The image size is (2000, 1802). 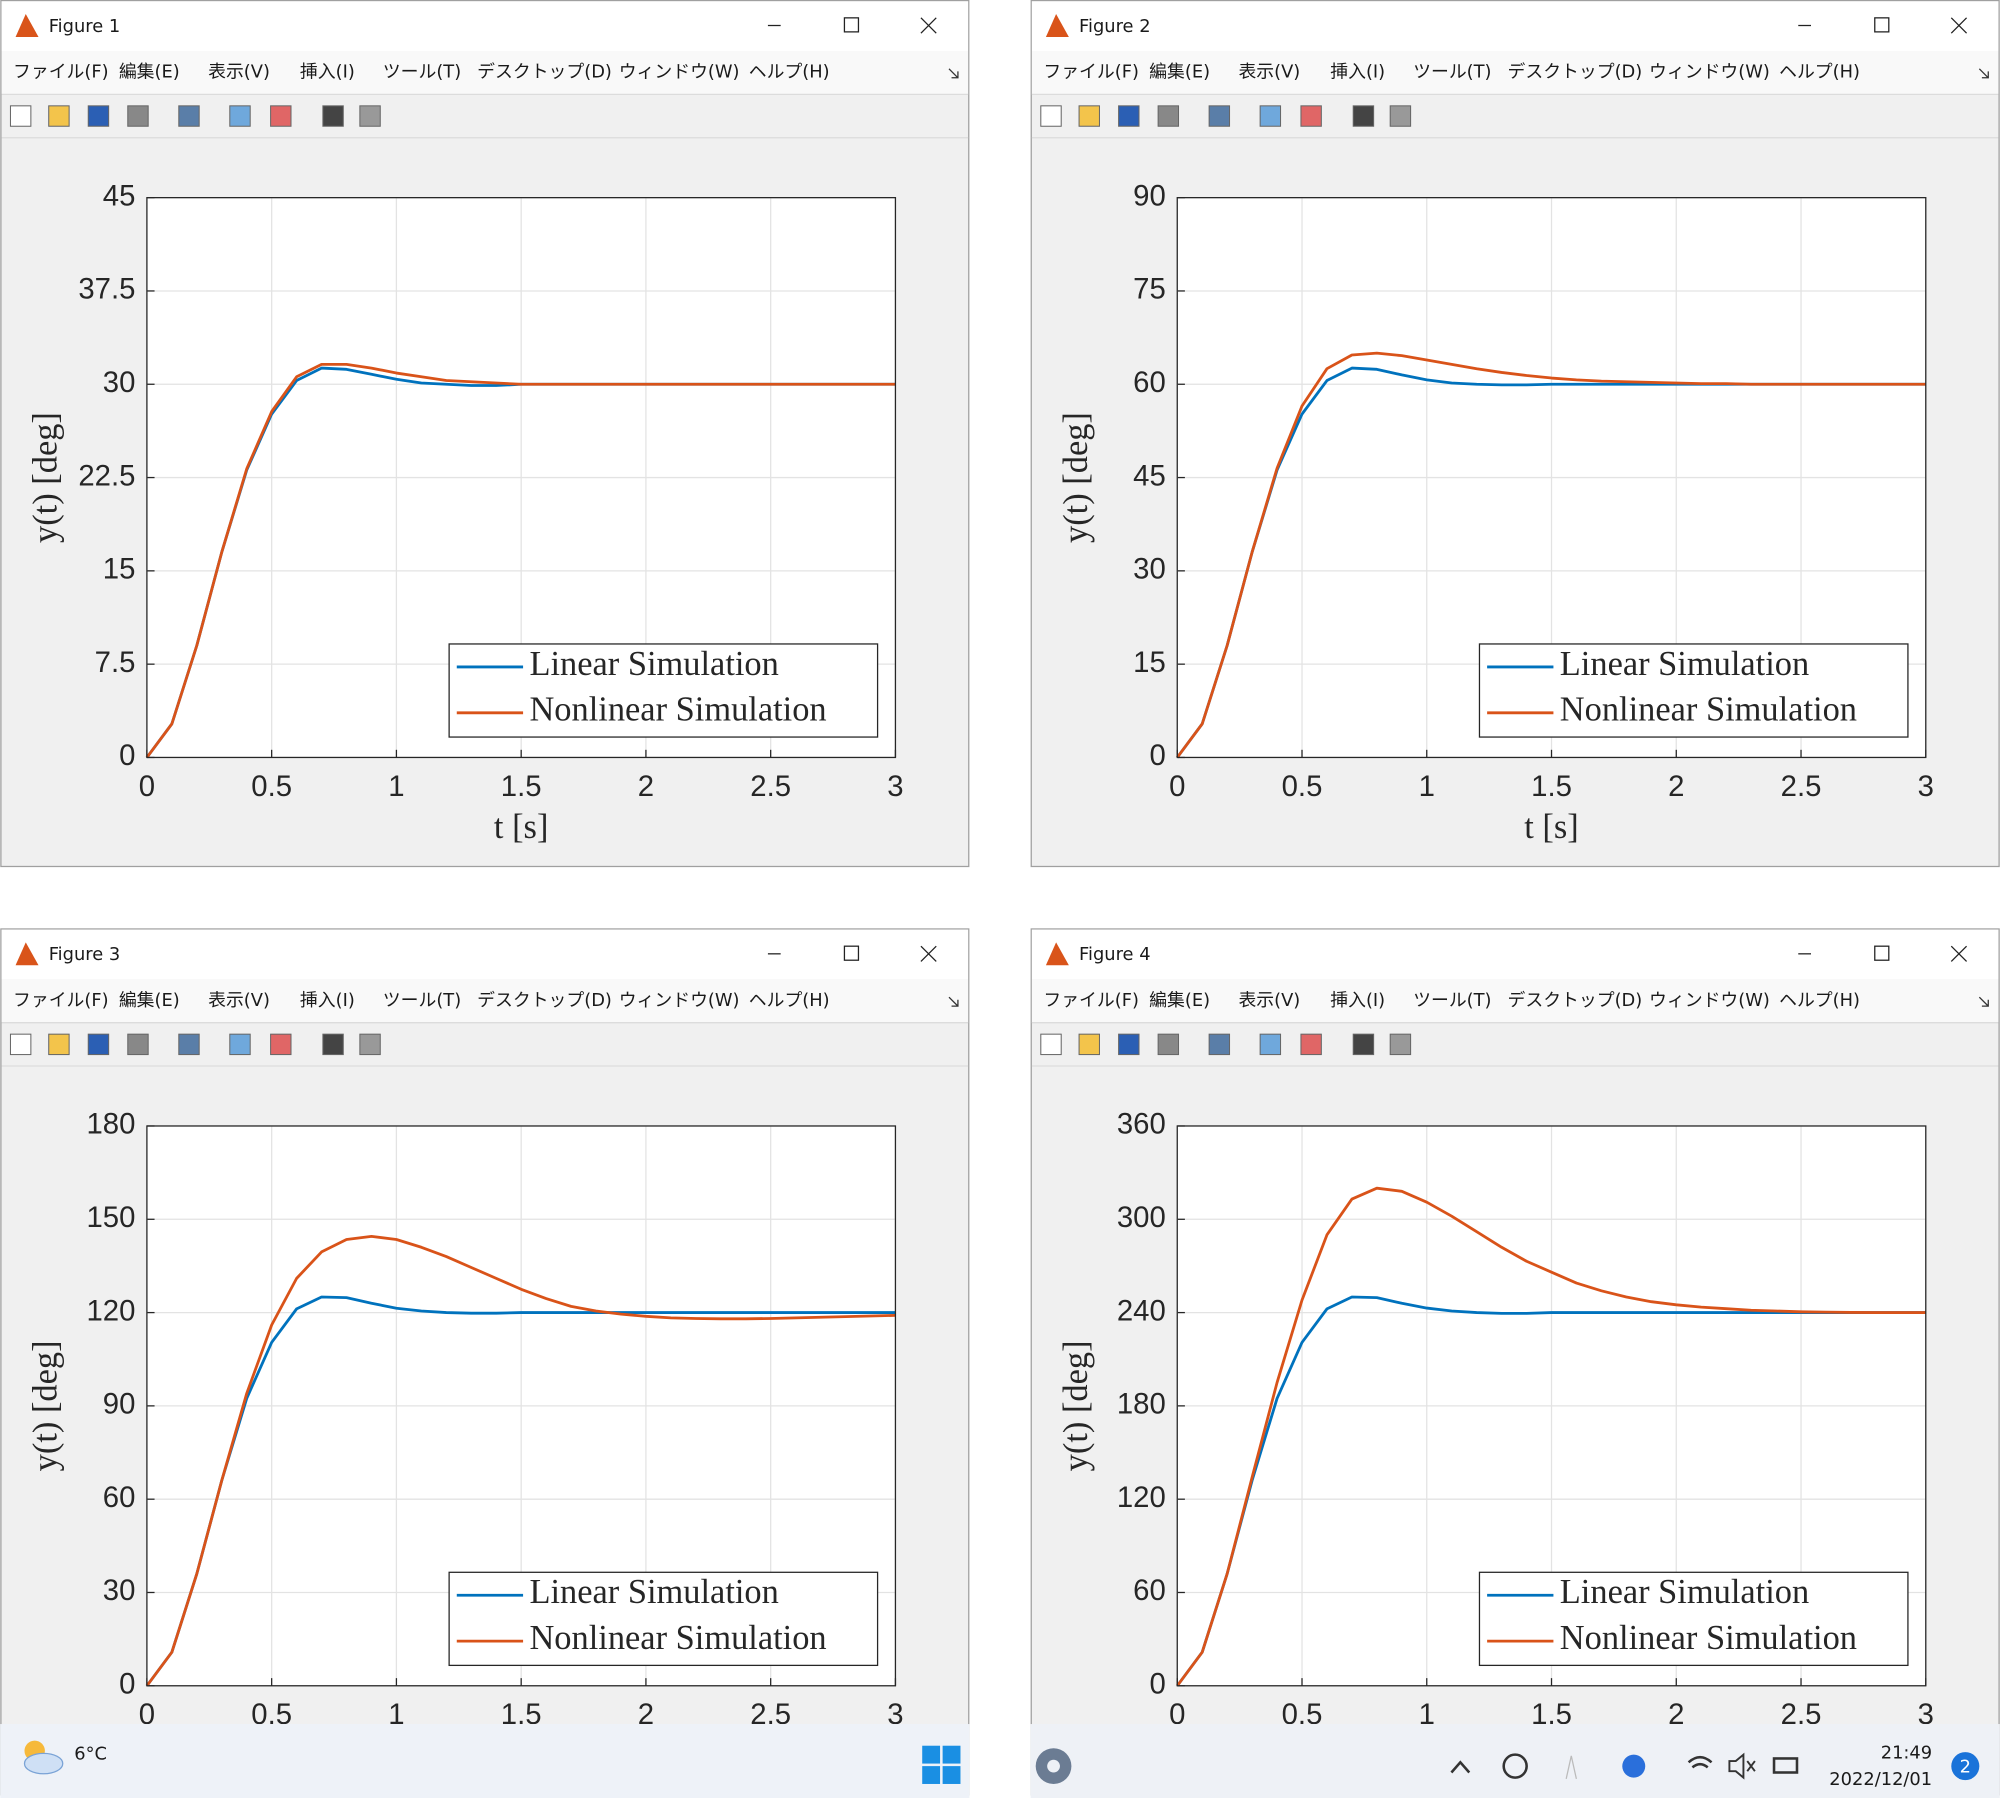 I want to click on tray-chevron, so click(x=1460, y=1767).